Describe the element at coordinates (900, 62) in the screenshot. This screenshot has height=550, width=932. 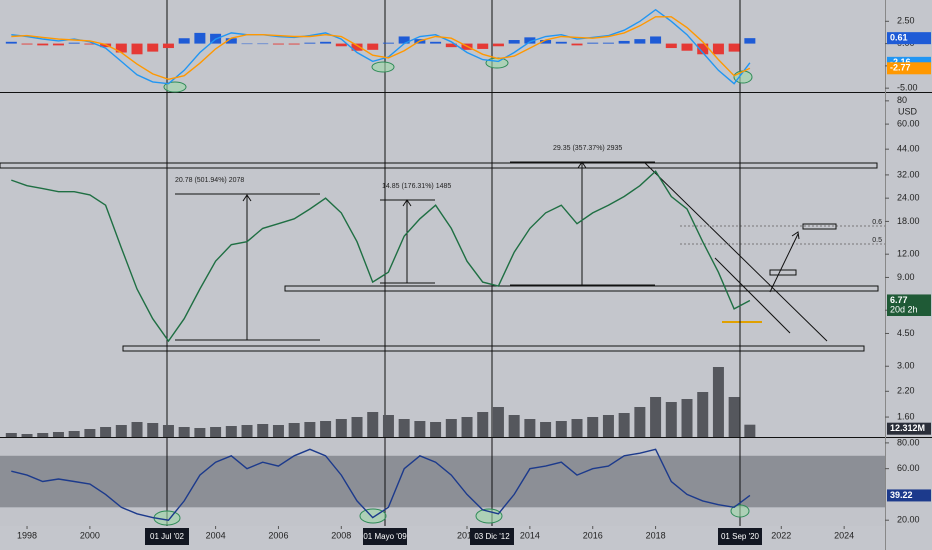
I see `value-badge-label: -2.16` at that location.